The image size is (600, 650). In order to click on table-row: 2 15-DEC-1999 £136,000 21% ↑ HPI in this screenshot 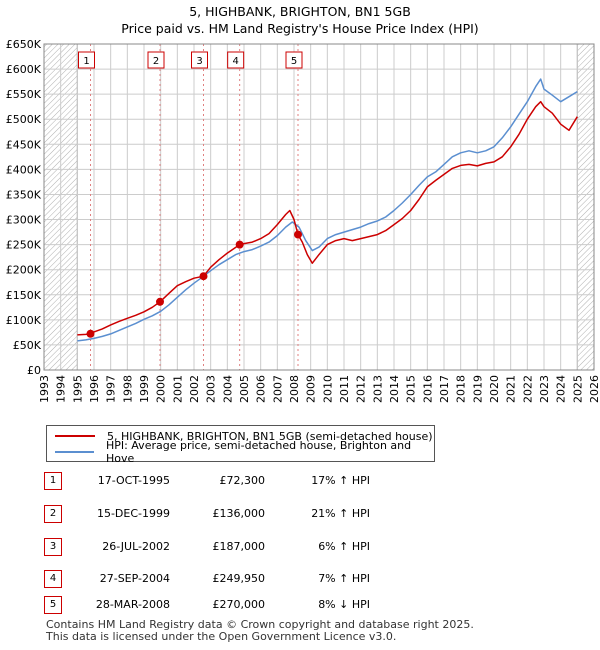, I will do `click(300, 515)`.